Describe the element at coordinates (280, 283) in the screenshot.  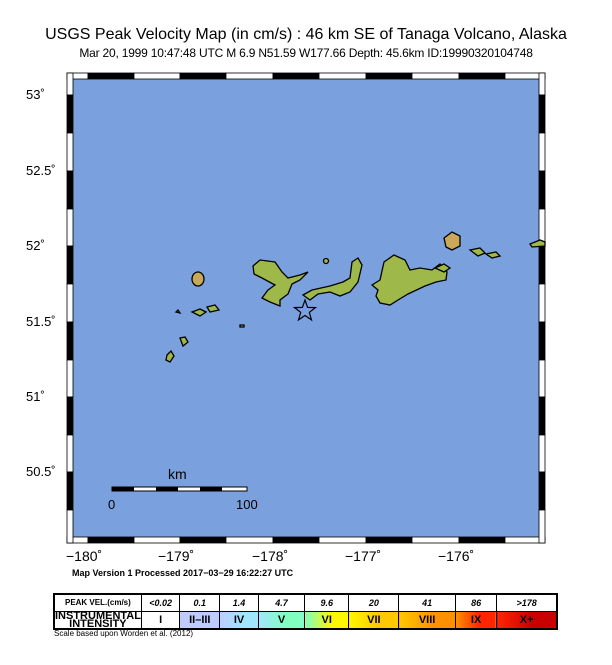
I see `island-tanaga` at that location.